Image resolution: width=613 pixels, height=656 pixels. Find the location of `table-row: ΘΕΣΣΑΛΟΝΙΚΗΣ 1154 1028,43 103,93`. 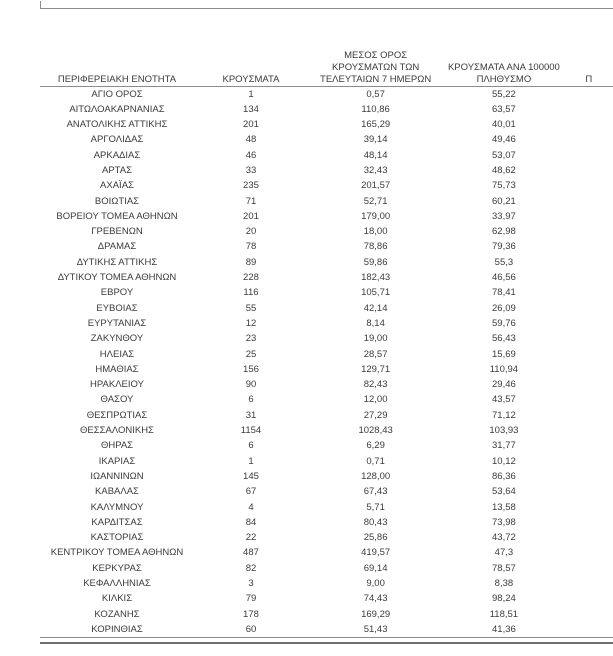

table-row: ΘΕΣΣΑΛΟΝΙΚΗΣ 1154 1028,43 103,93 is located at coordinates (326, 430).